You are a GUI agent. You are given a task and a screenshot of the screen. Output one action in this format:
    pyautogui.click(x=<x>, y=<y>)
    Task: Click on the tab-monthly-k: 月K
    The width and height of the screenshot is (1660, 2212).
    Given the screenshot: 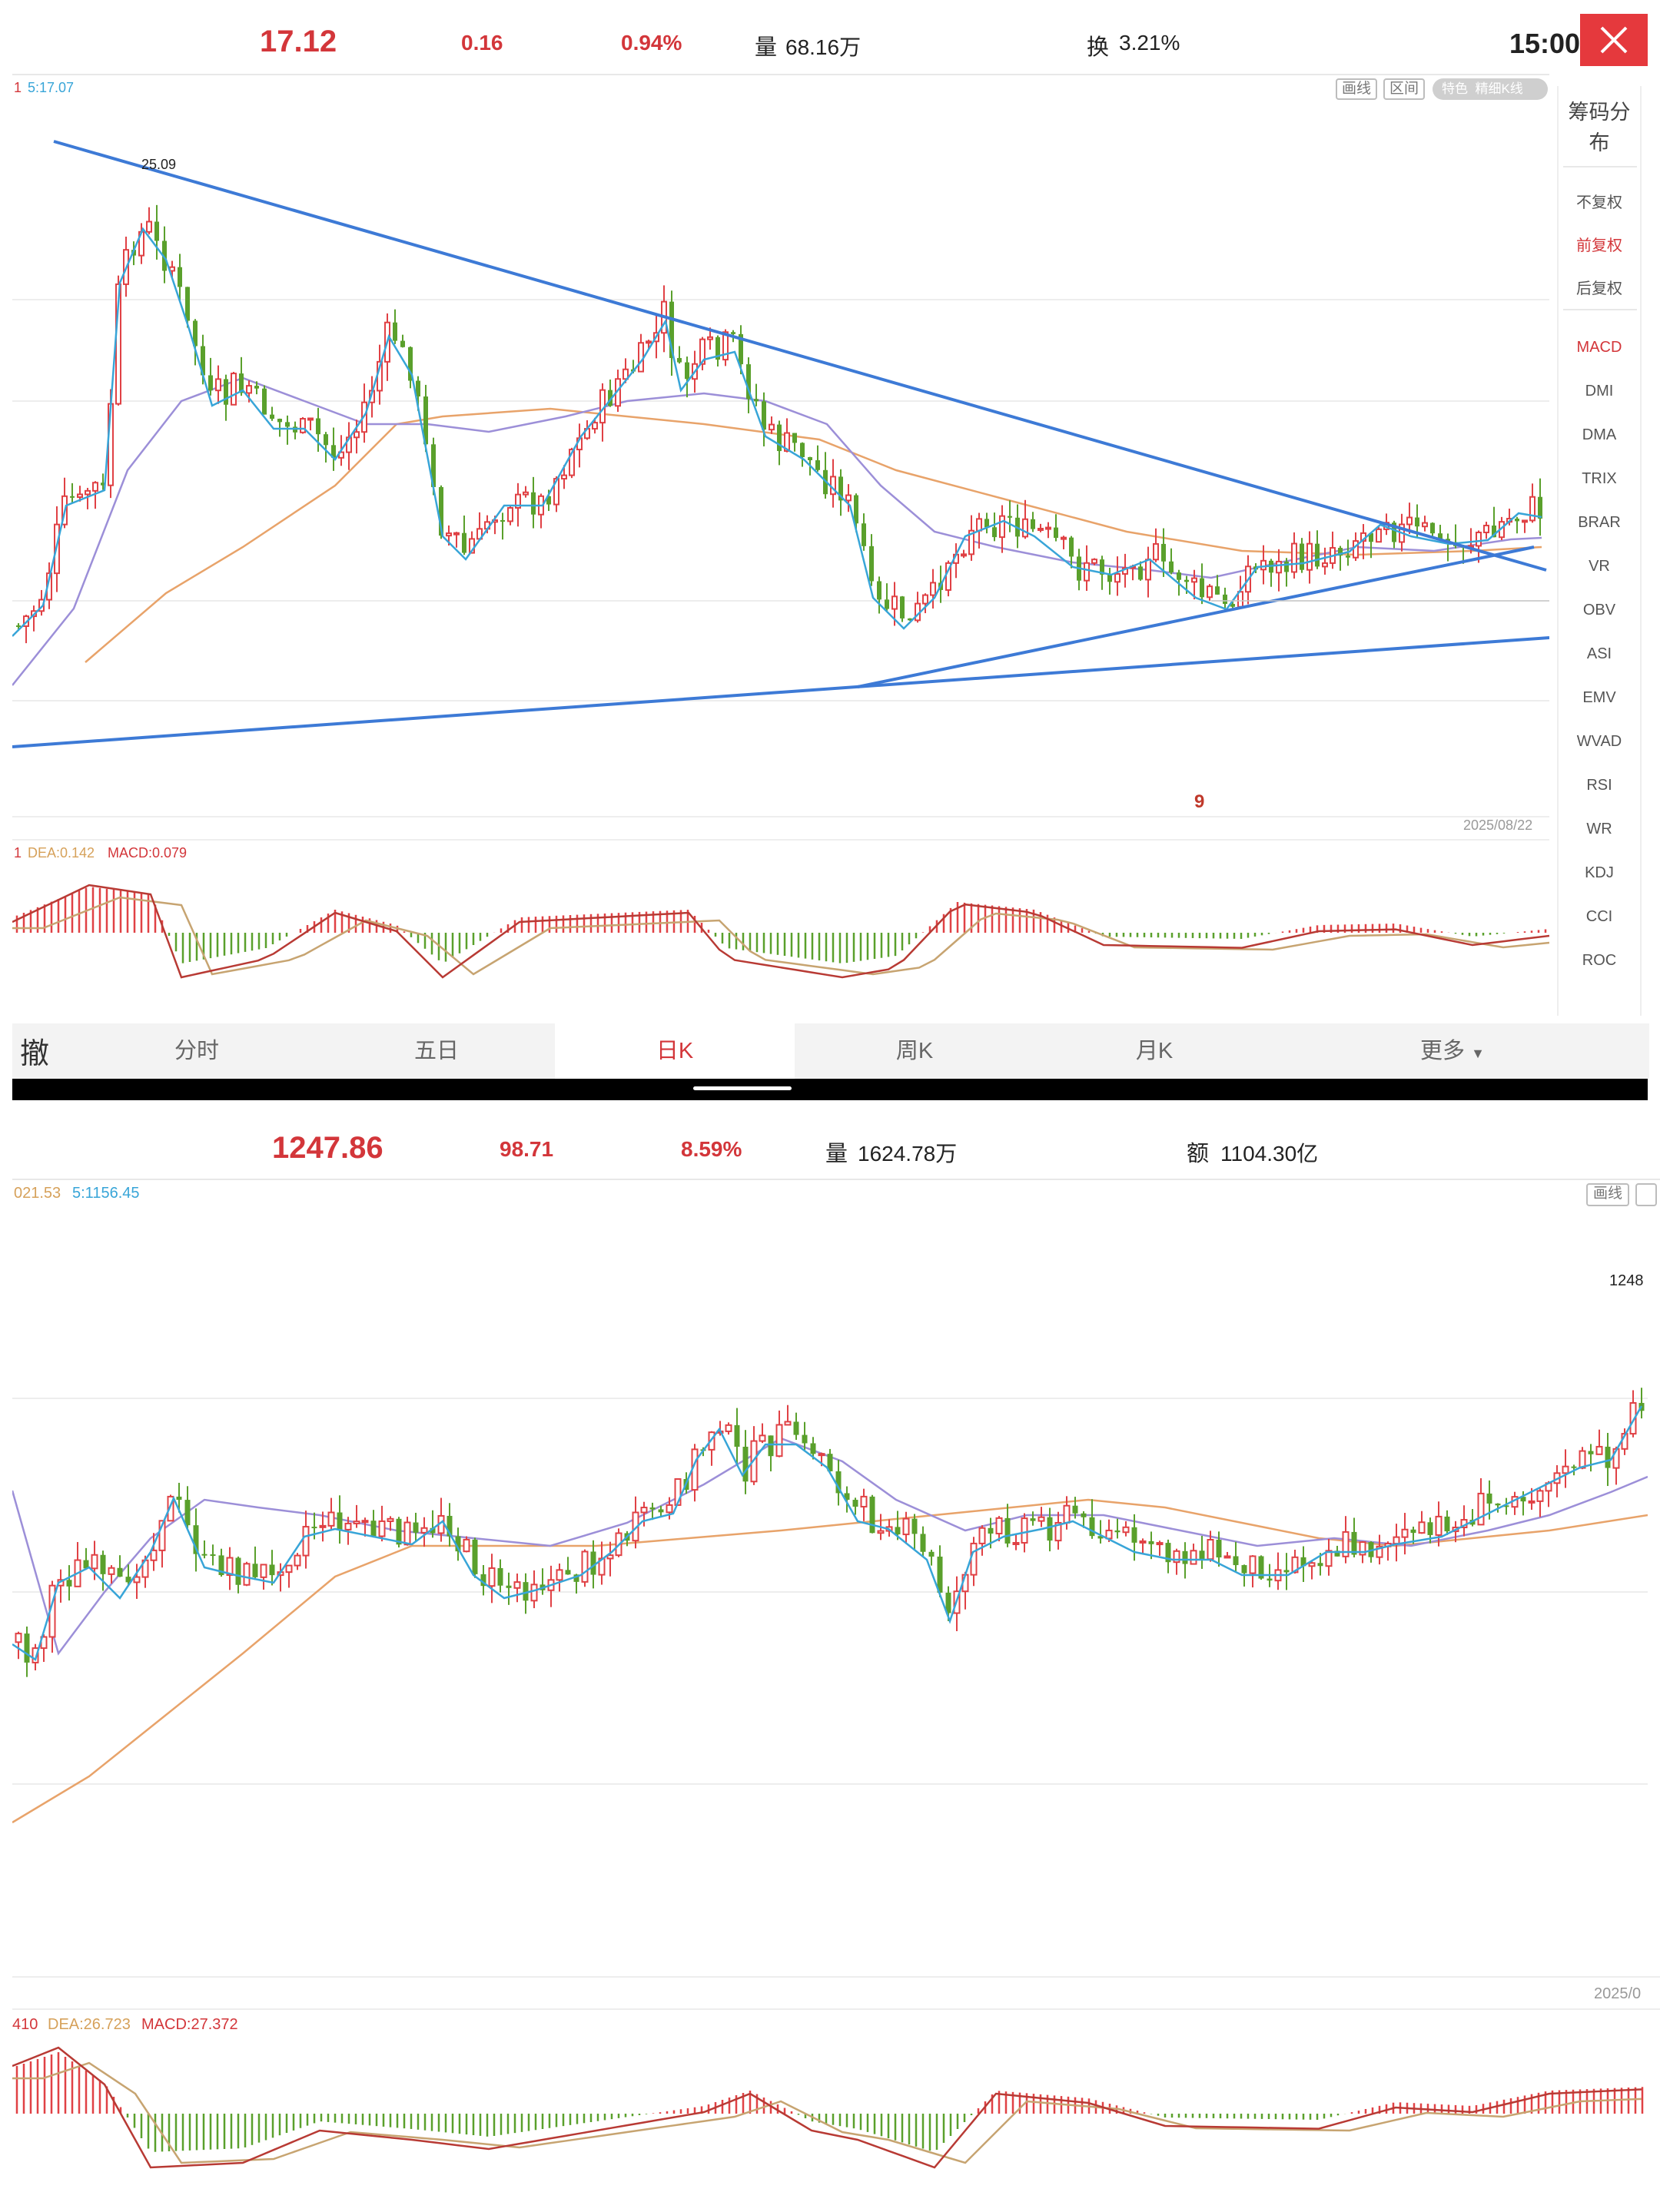 What is the action you would take?
    pyautogui.click(x=1154, y=1051)
    